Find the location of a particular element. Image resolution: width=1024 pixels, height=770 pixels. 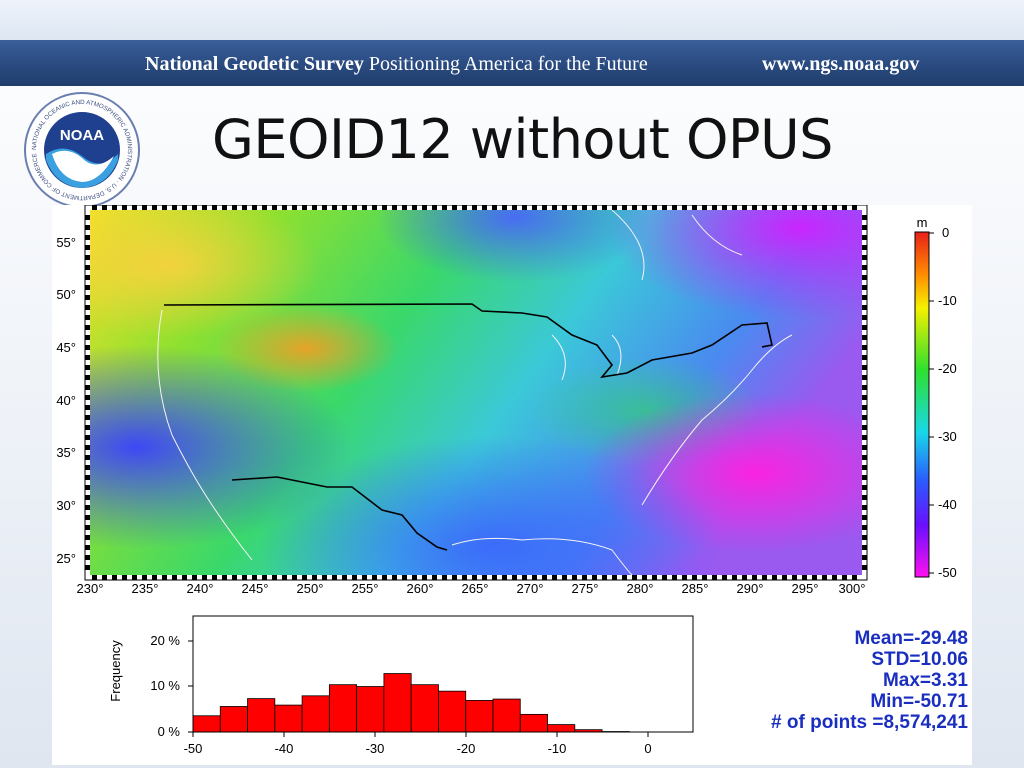

hist-y-tick: 0 % is located at coordinates (169, 731).